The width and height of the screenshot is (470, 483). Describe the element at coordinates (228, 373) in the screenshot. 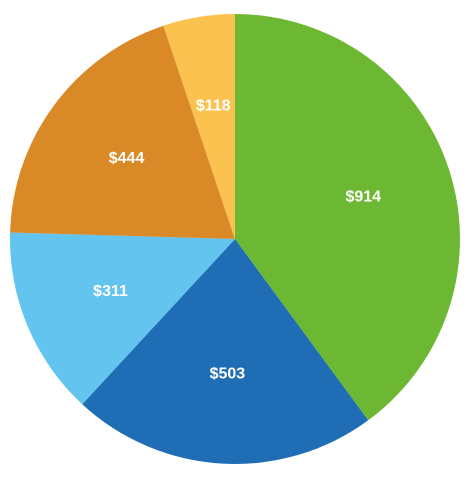

I see `pie-slice-label-1: $503` at that location.